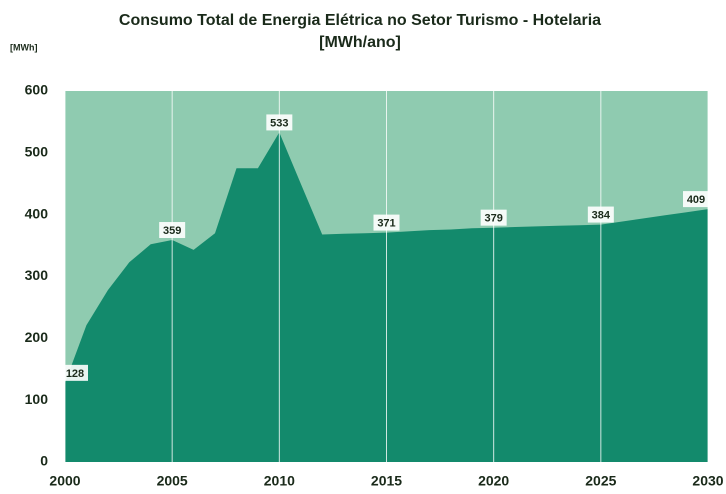 This screenshot has width=726, height=494. I want to click on value-label: 409, so click(696, 200).